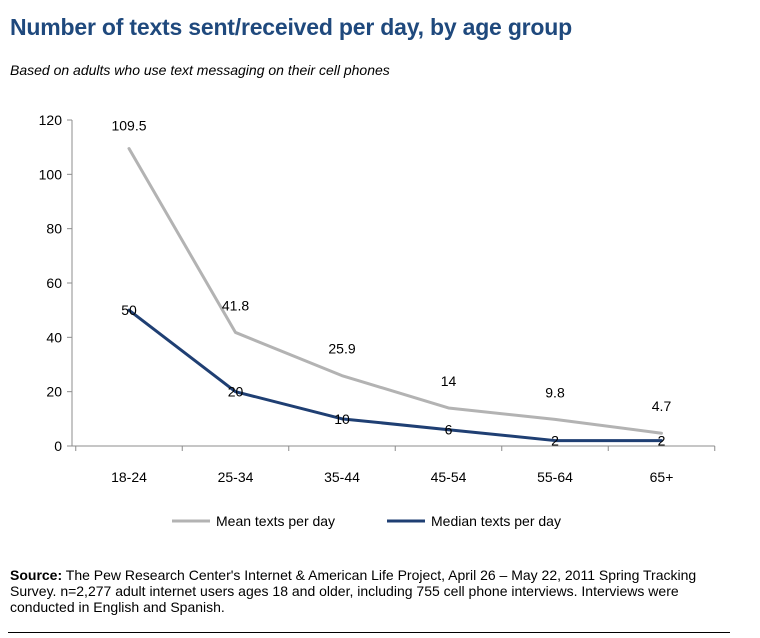 Image resolution: width=760 pixels, height=638 pixels. Describe the element at coordinates (496, 521) in the screenshot. I see `legend-median-label: Median texts per day` at that location.